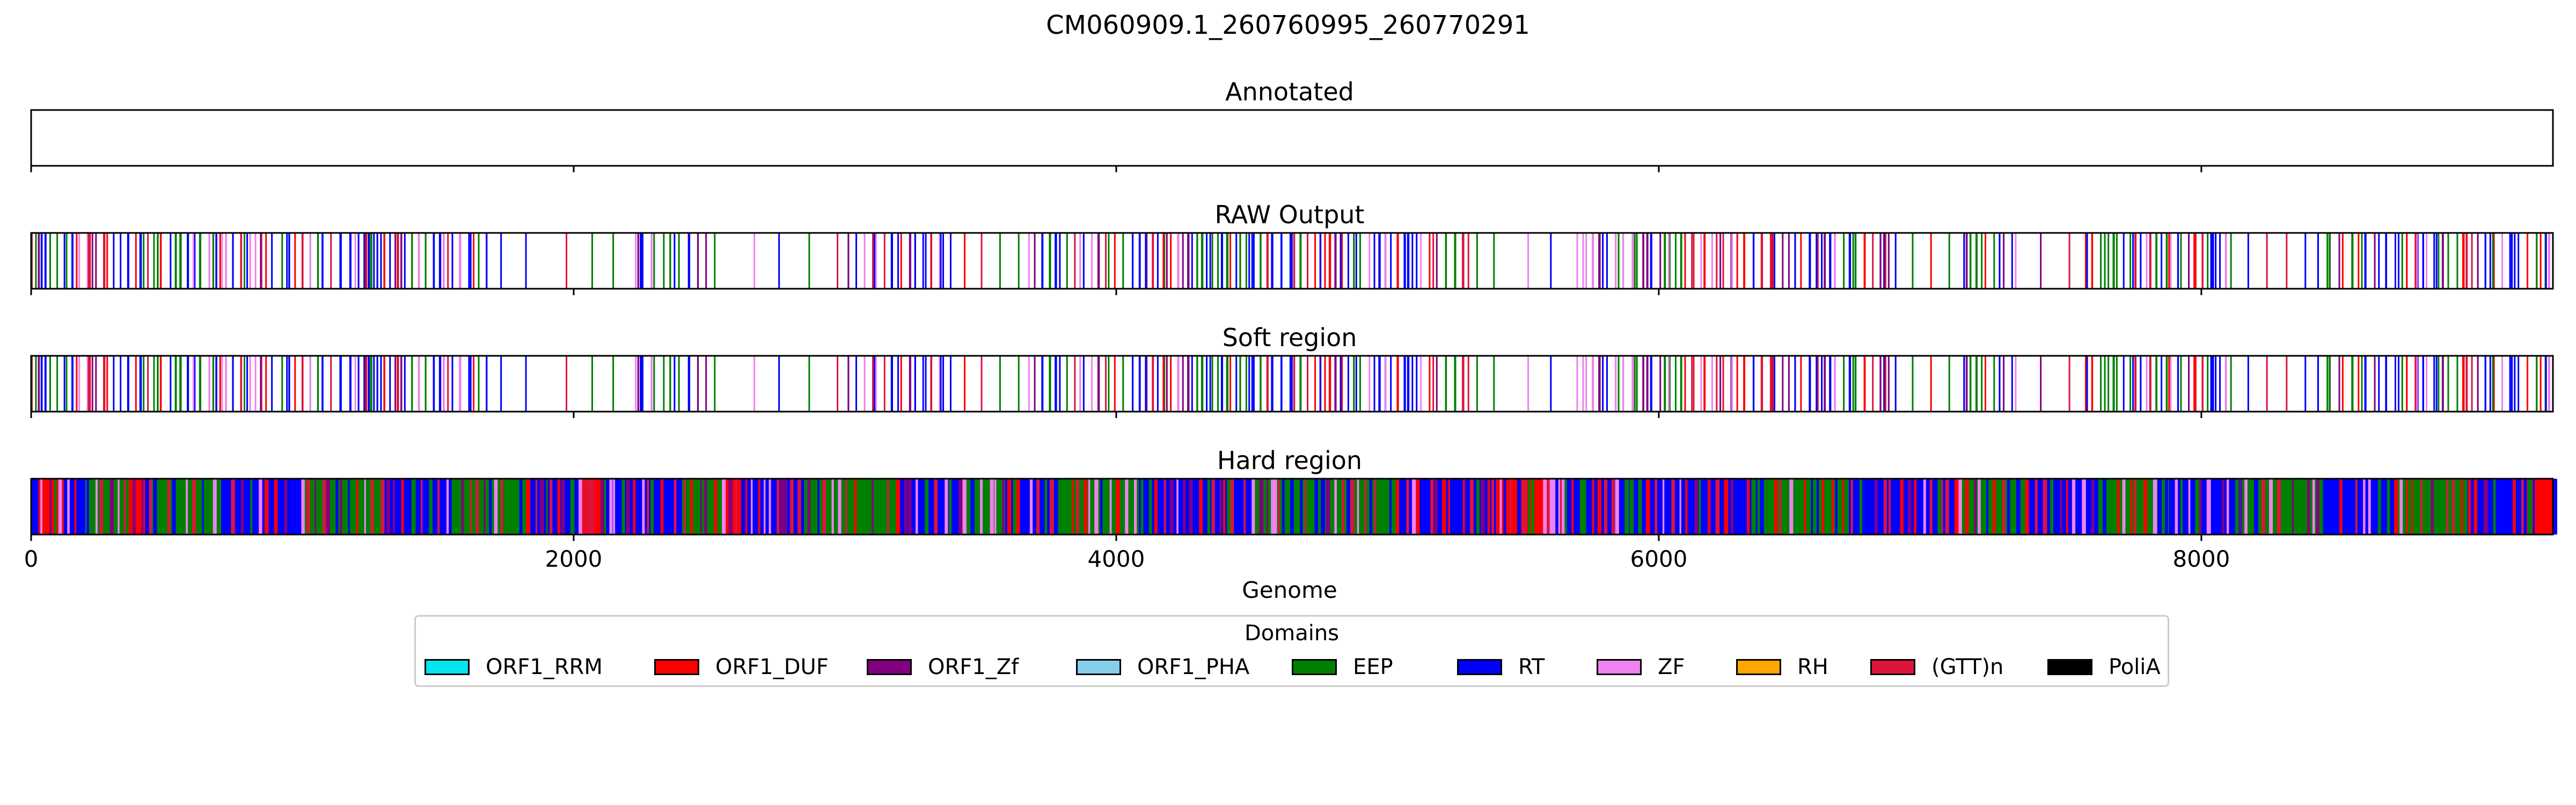  What do you see at coordinates (1812, 667) in the screenshot?
I see `legend-label: RH` at bounding box center [1812, 667].